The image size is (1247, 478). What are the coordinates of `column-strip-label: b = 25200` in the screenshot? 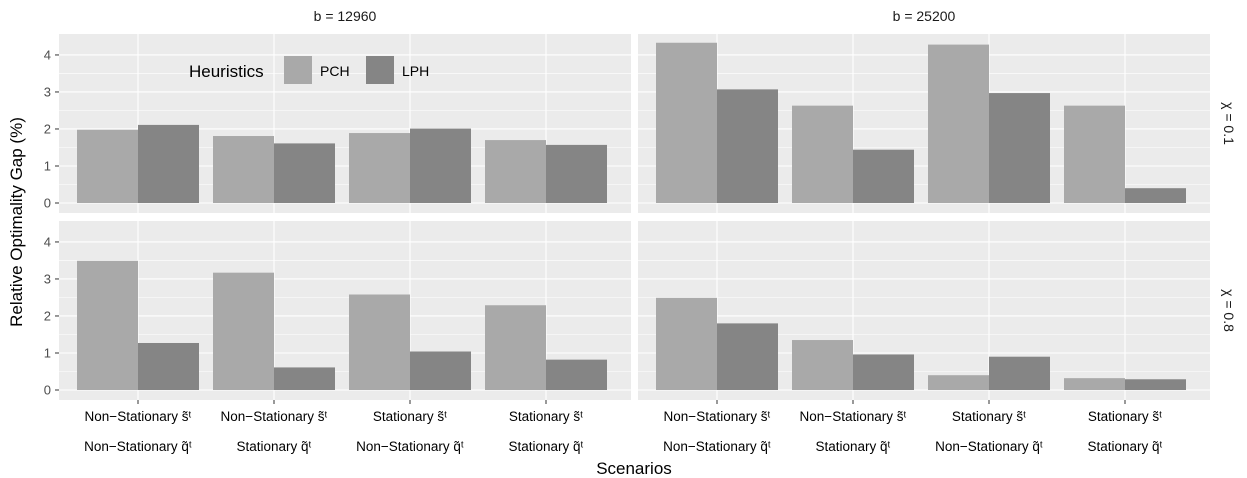 It's located at (924, 16).